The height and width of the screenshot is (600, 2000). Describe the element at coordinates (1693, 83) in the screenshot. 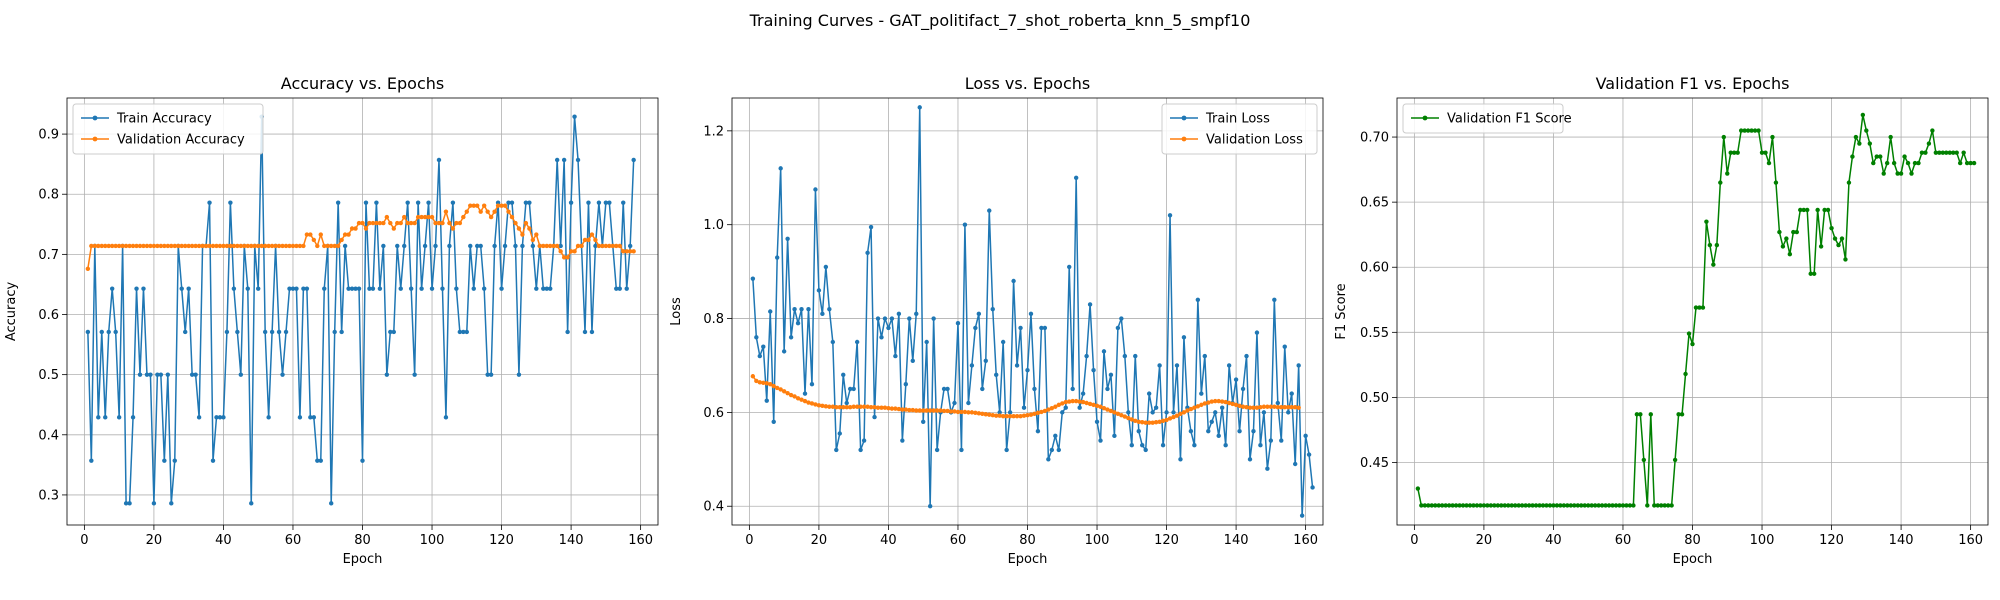

I see `f1-chart-title: Validation F1 vs. Epochs` at that location.